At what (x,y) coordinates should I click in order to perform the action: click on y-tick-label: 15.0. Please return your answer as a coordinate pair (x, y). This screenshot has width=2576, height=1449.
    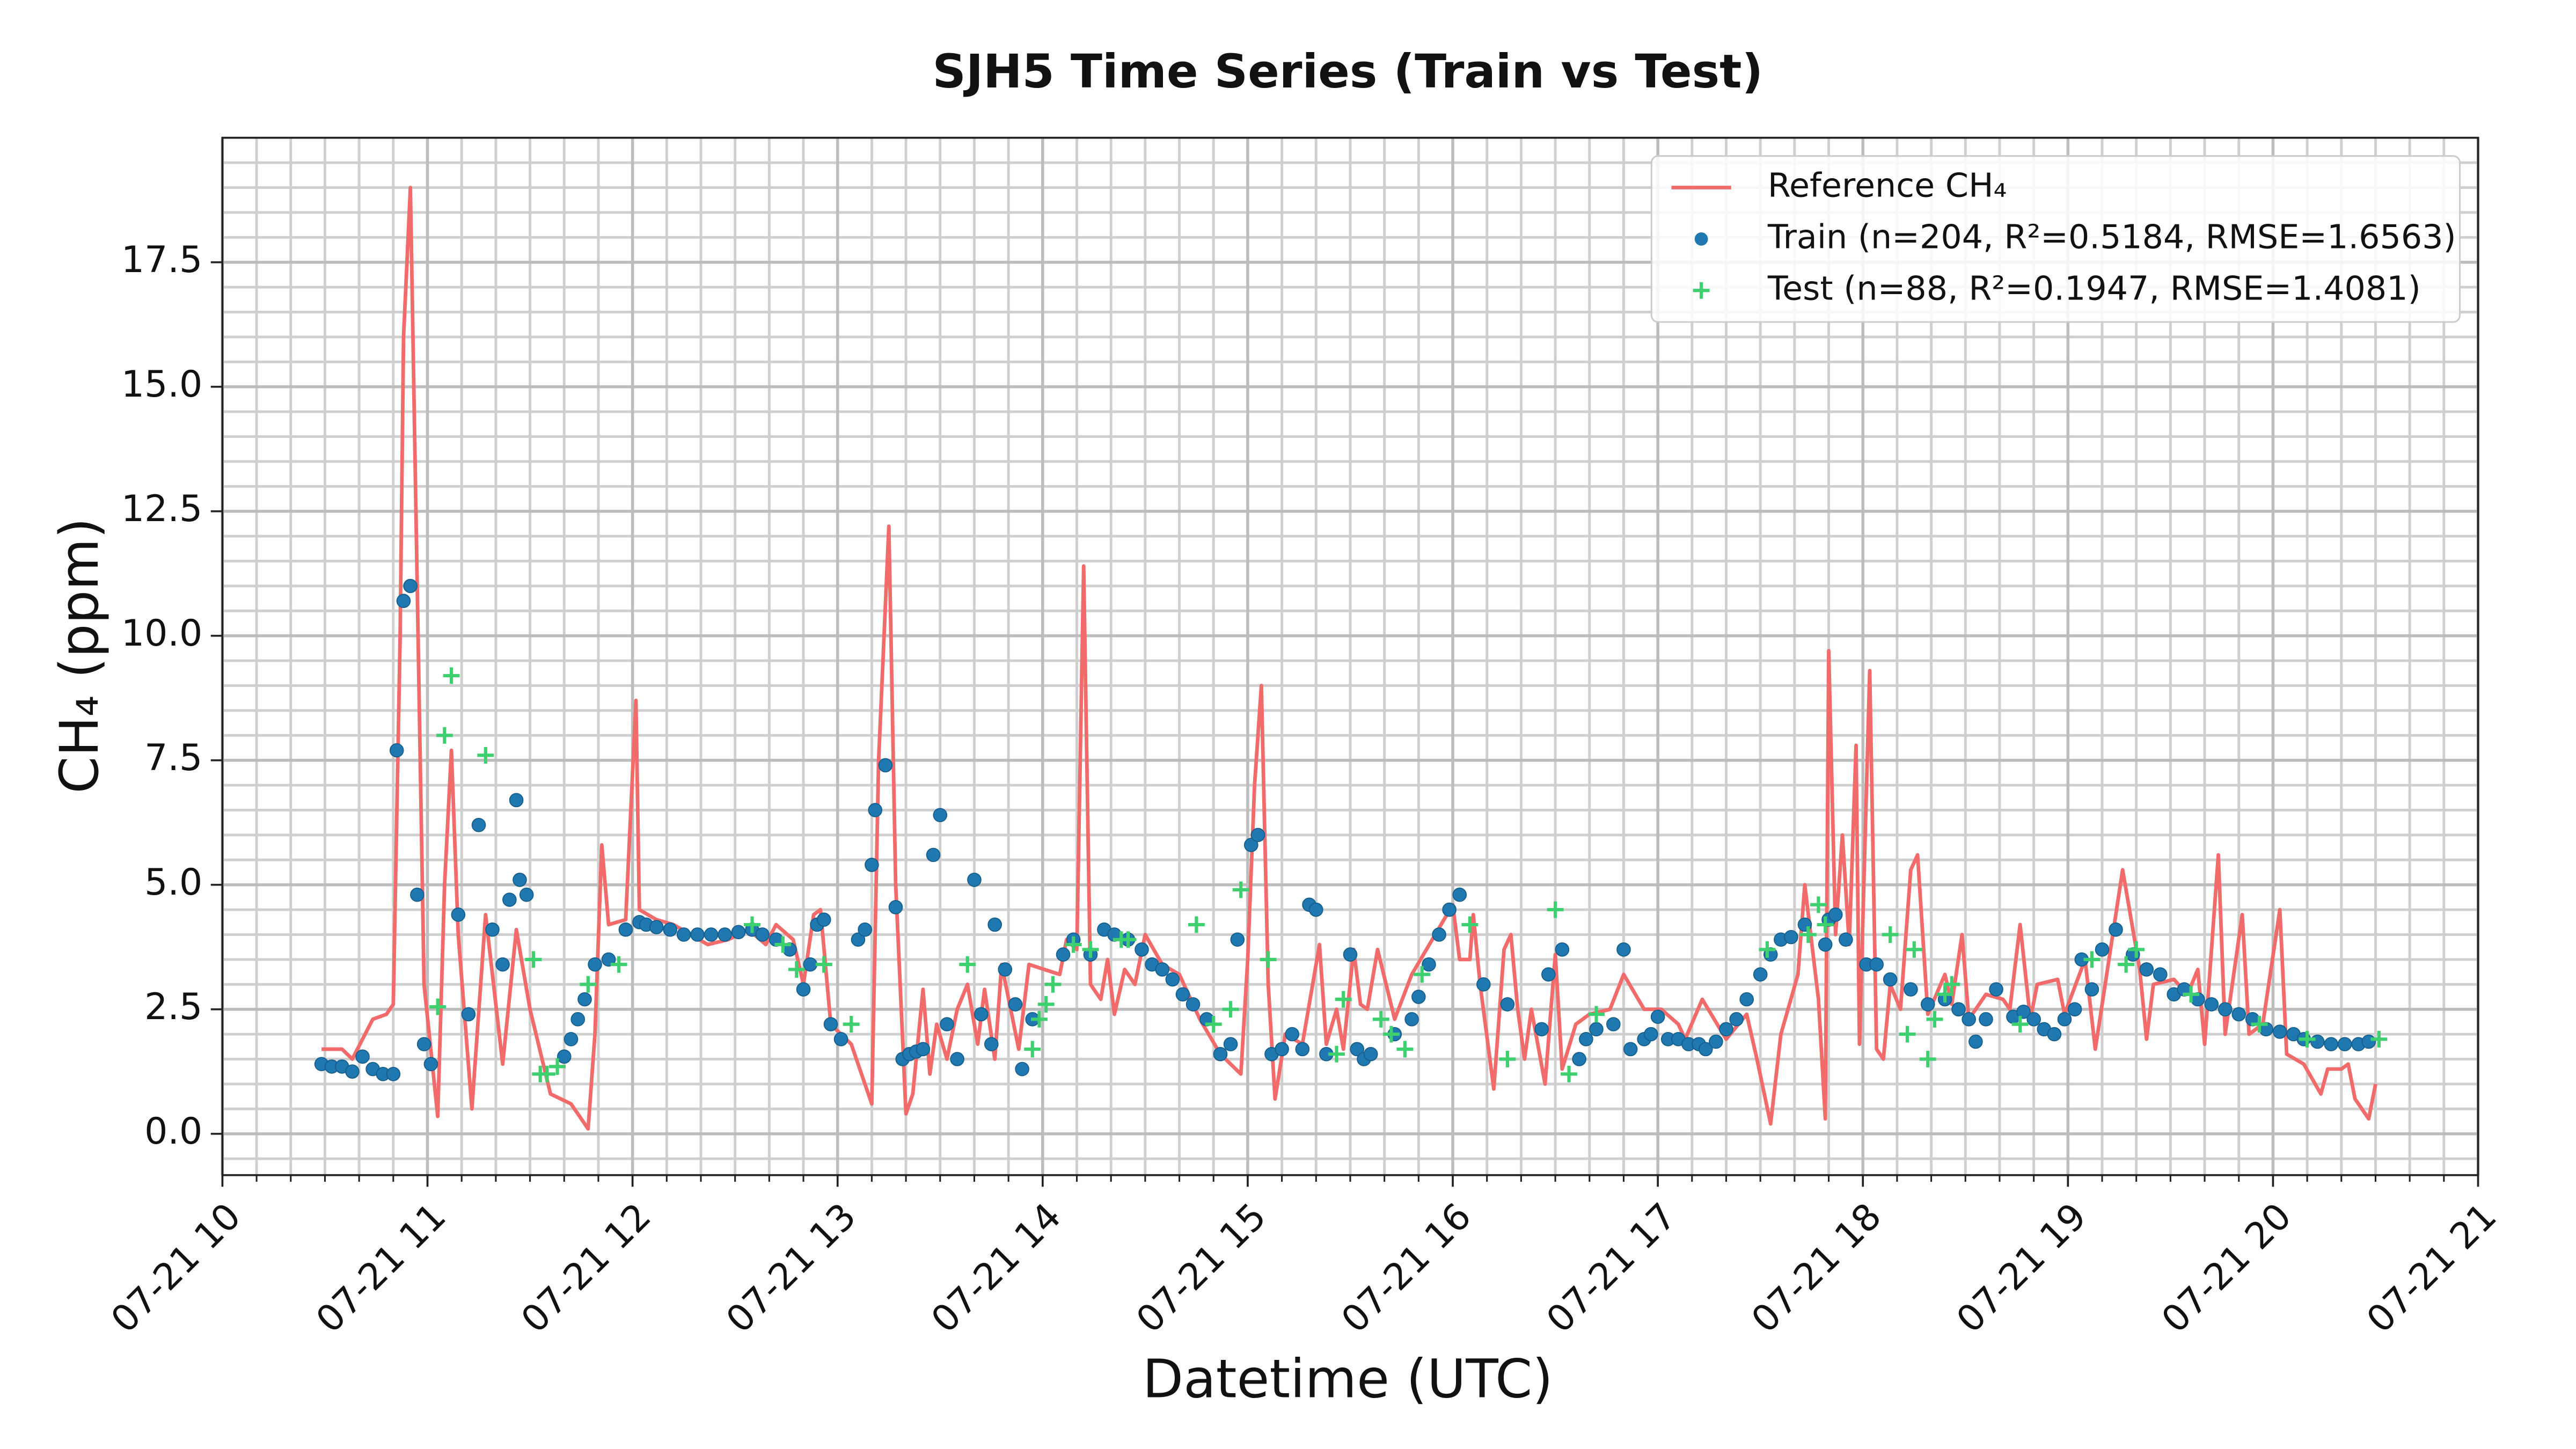
    Looking at the image, I should click on (161, 384).